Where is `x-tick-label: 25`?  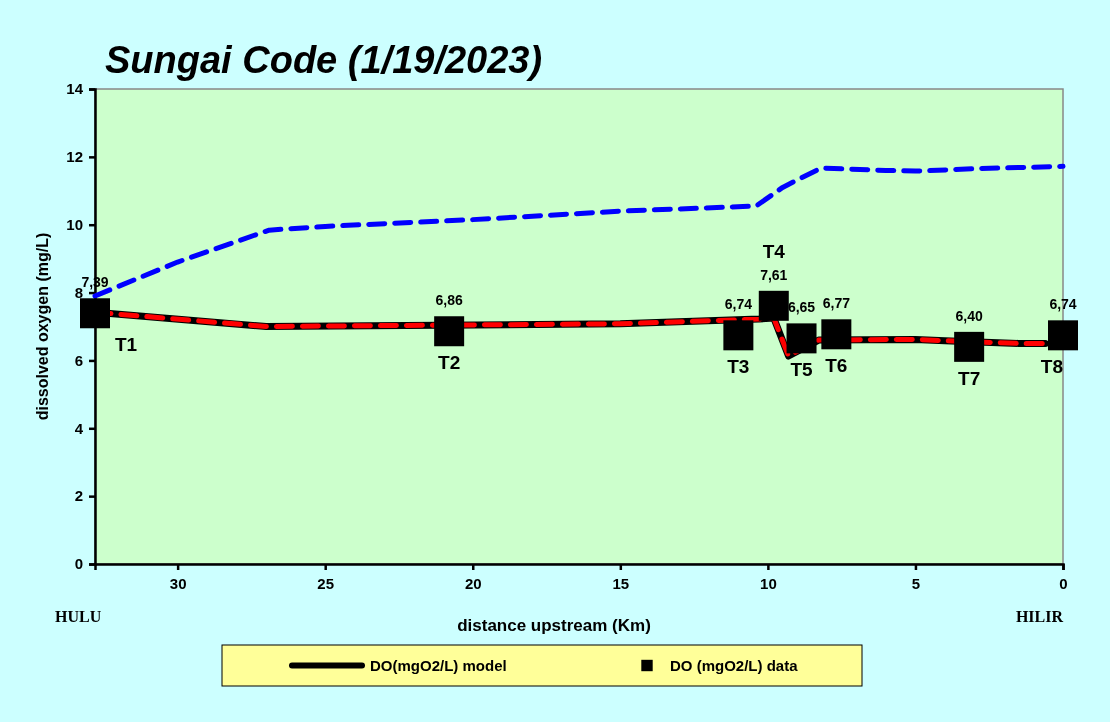 x-tick-label: 25 is located at coordinates (326, 583).